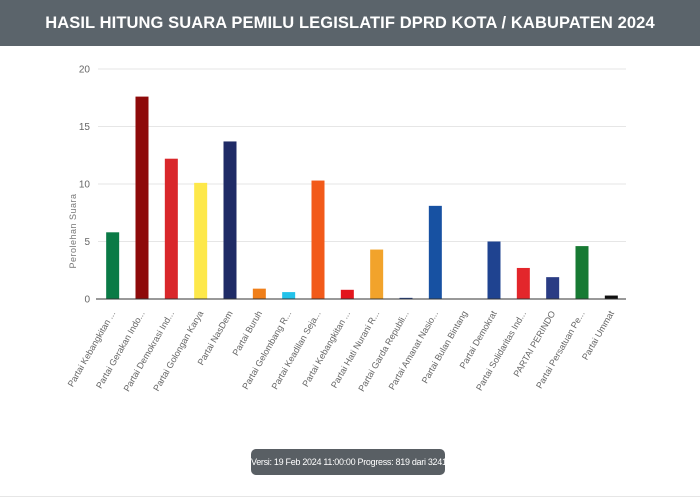 This screenshot has width=700, height=500. I want to click on y-tick-label: 15, so click(85, 127).